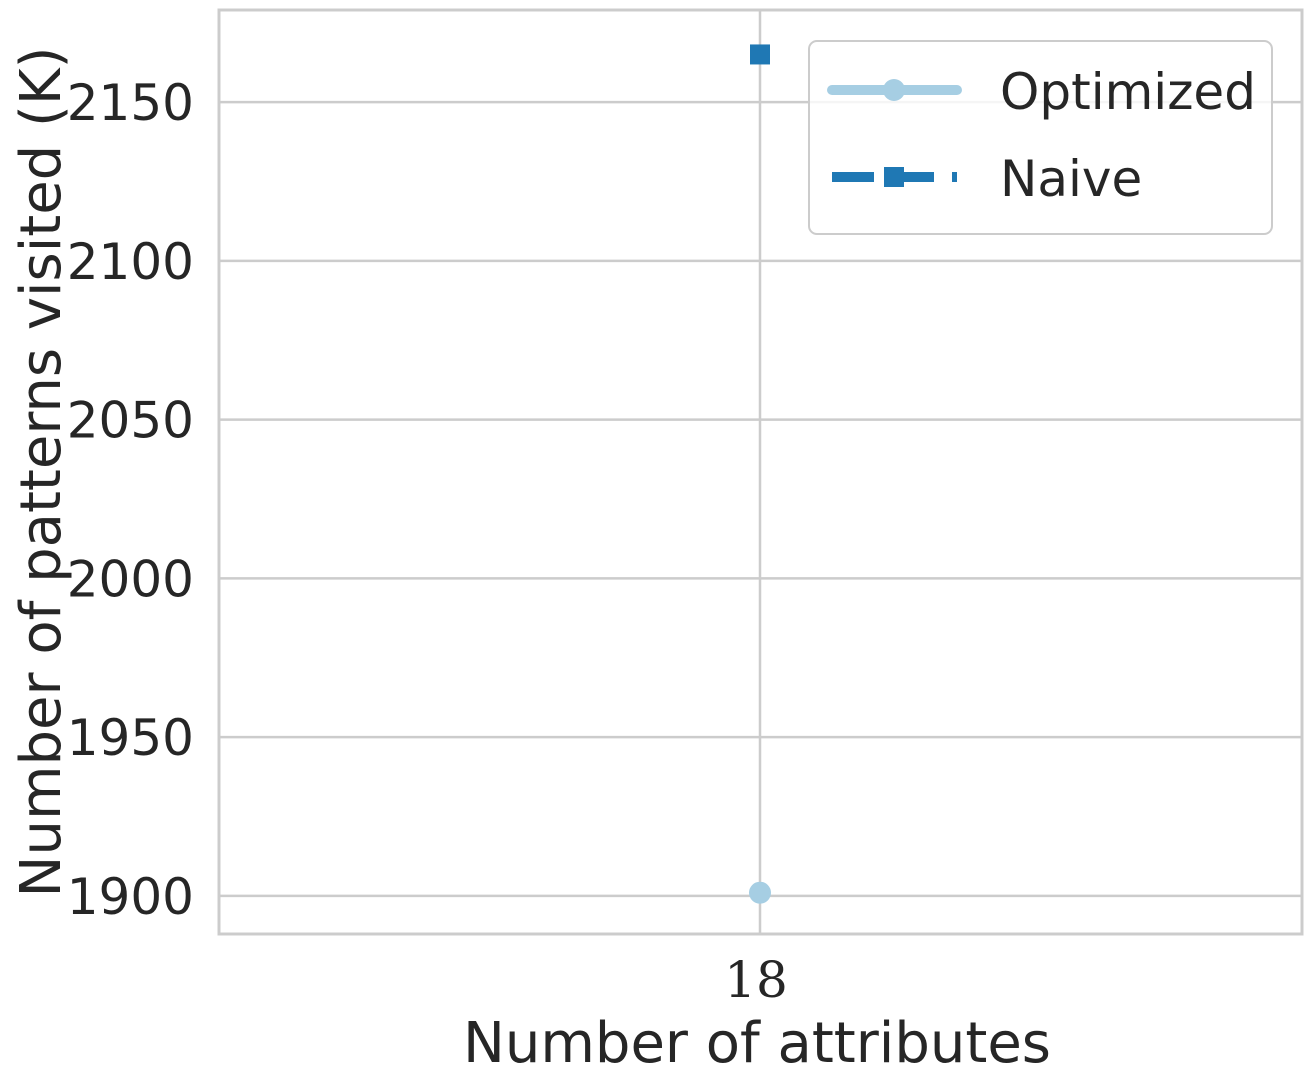  I want to click on legend-marker-optimized, so click(894, 90).